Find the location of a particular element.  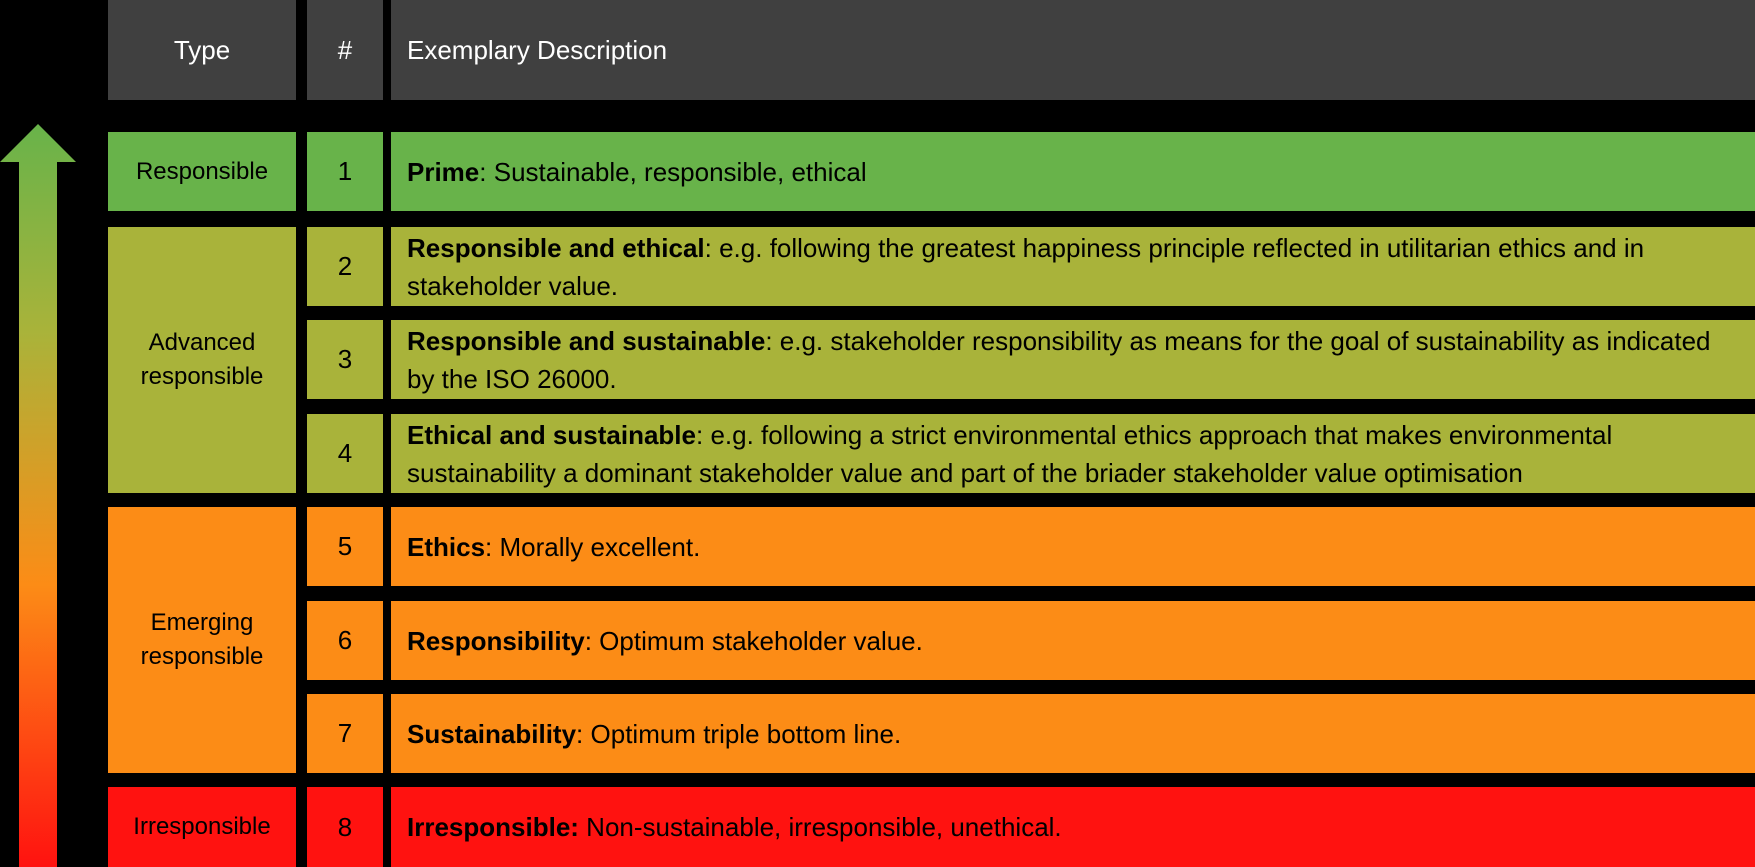

row-term: Responsible and ethical is located at coordinates (556, 247).